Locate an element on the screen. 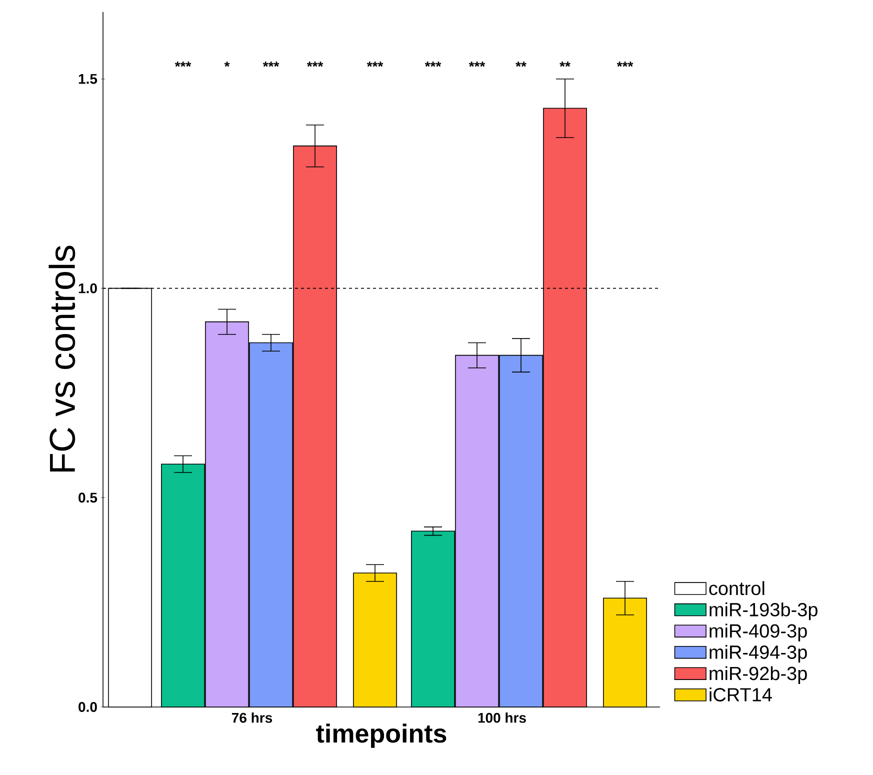 Image resolution: width=873 pixels, height=775 pixels. y-tick-label: 1.0 is located at coordinates (87, 288).